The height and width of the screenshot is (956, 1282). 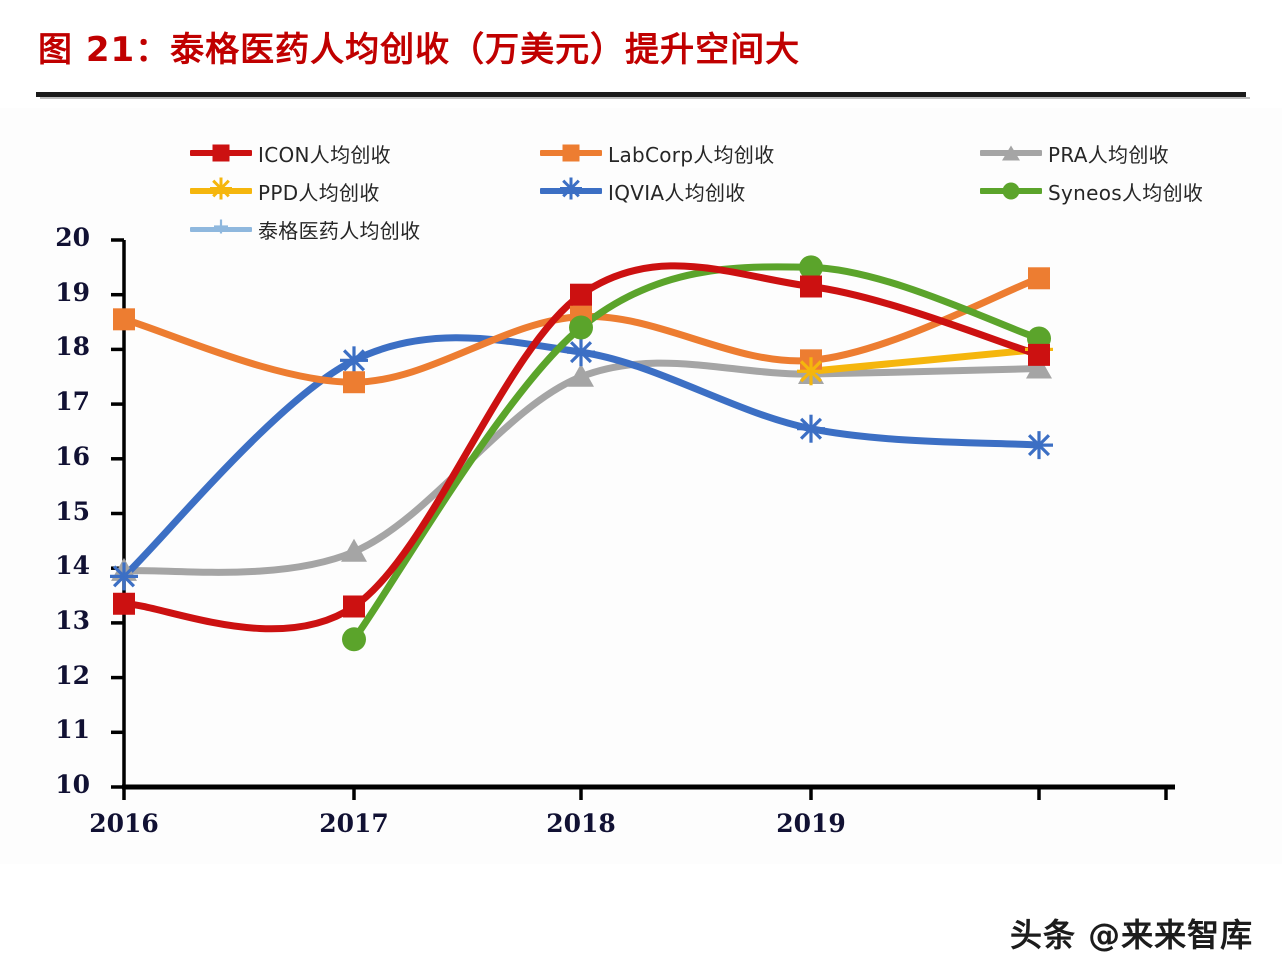 I want to click on figure-header: 图 21：泰格医药人均创收（万美元）提升空间大, so click(x=641, y=55).